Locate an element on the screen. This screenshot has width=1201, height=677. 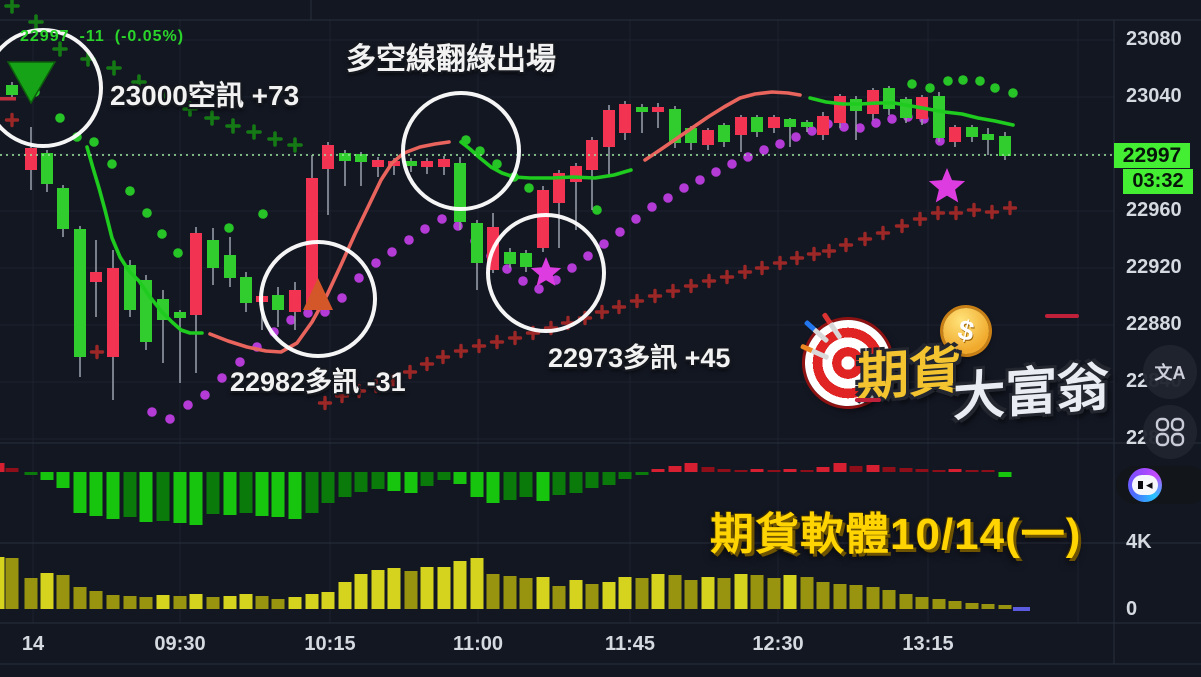
time-axis-label: 14 is located at coordinates (33, 644).